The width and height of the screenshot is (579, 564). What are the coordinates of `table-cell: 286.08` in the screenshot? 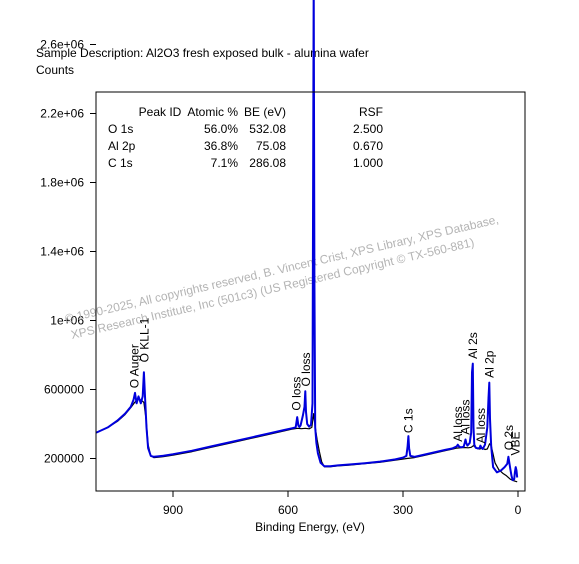 It's located at (267, 163).